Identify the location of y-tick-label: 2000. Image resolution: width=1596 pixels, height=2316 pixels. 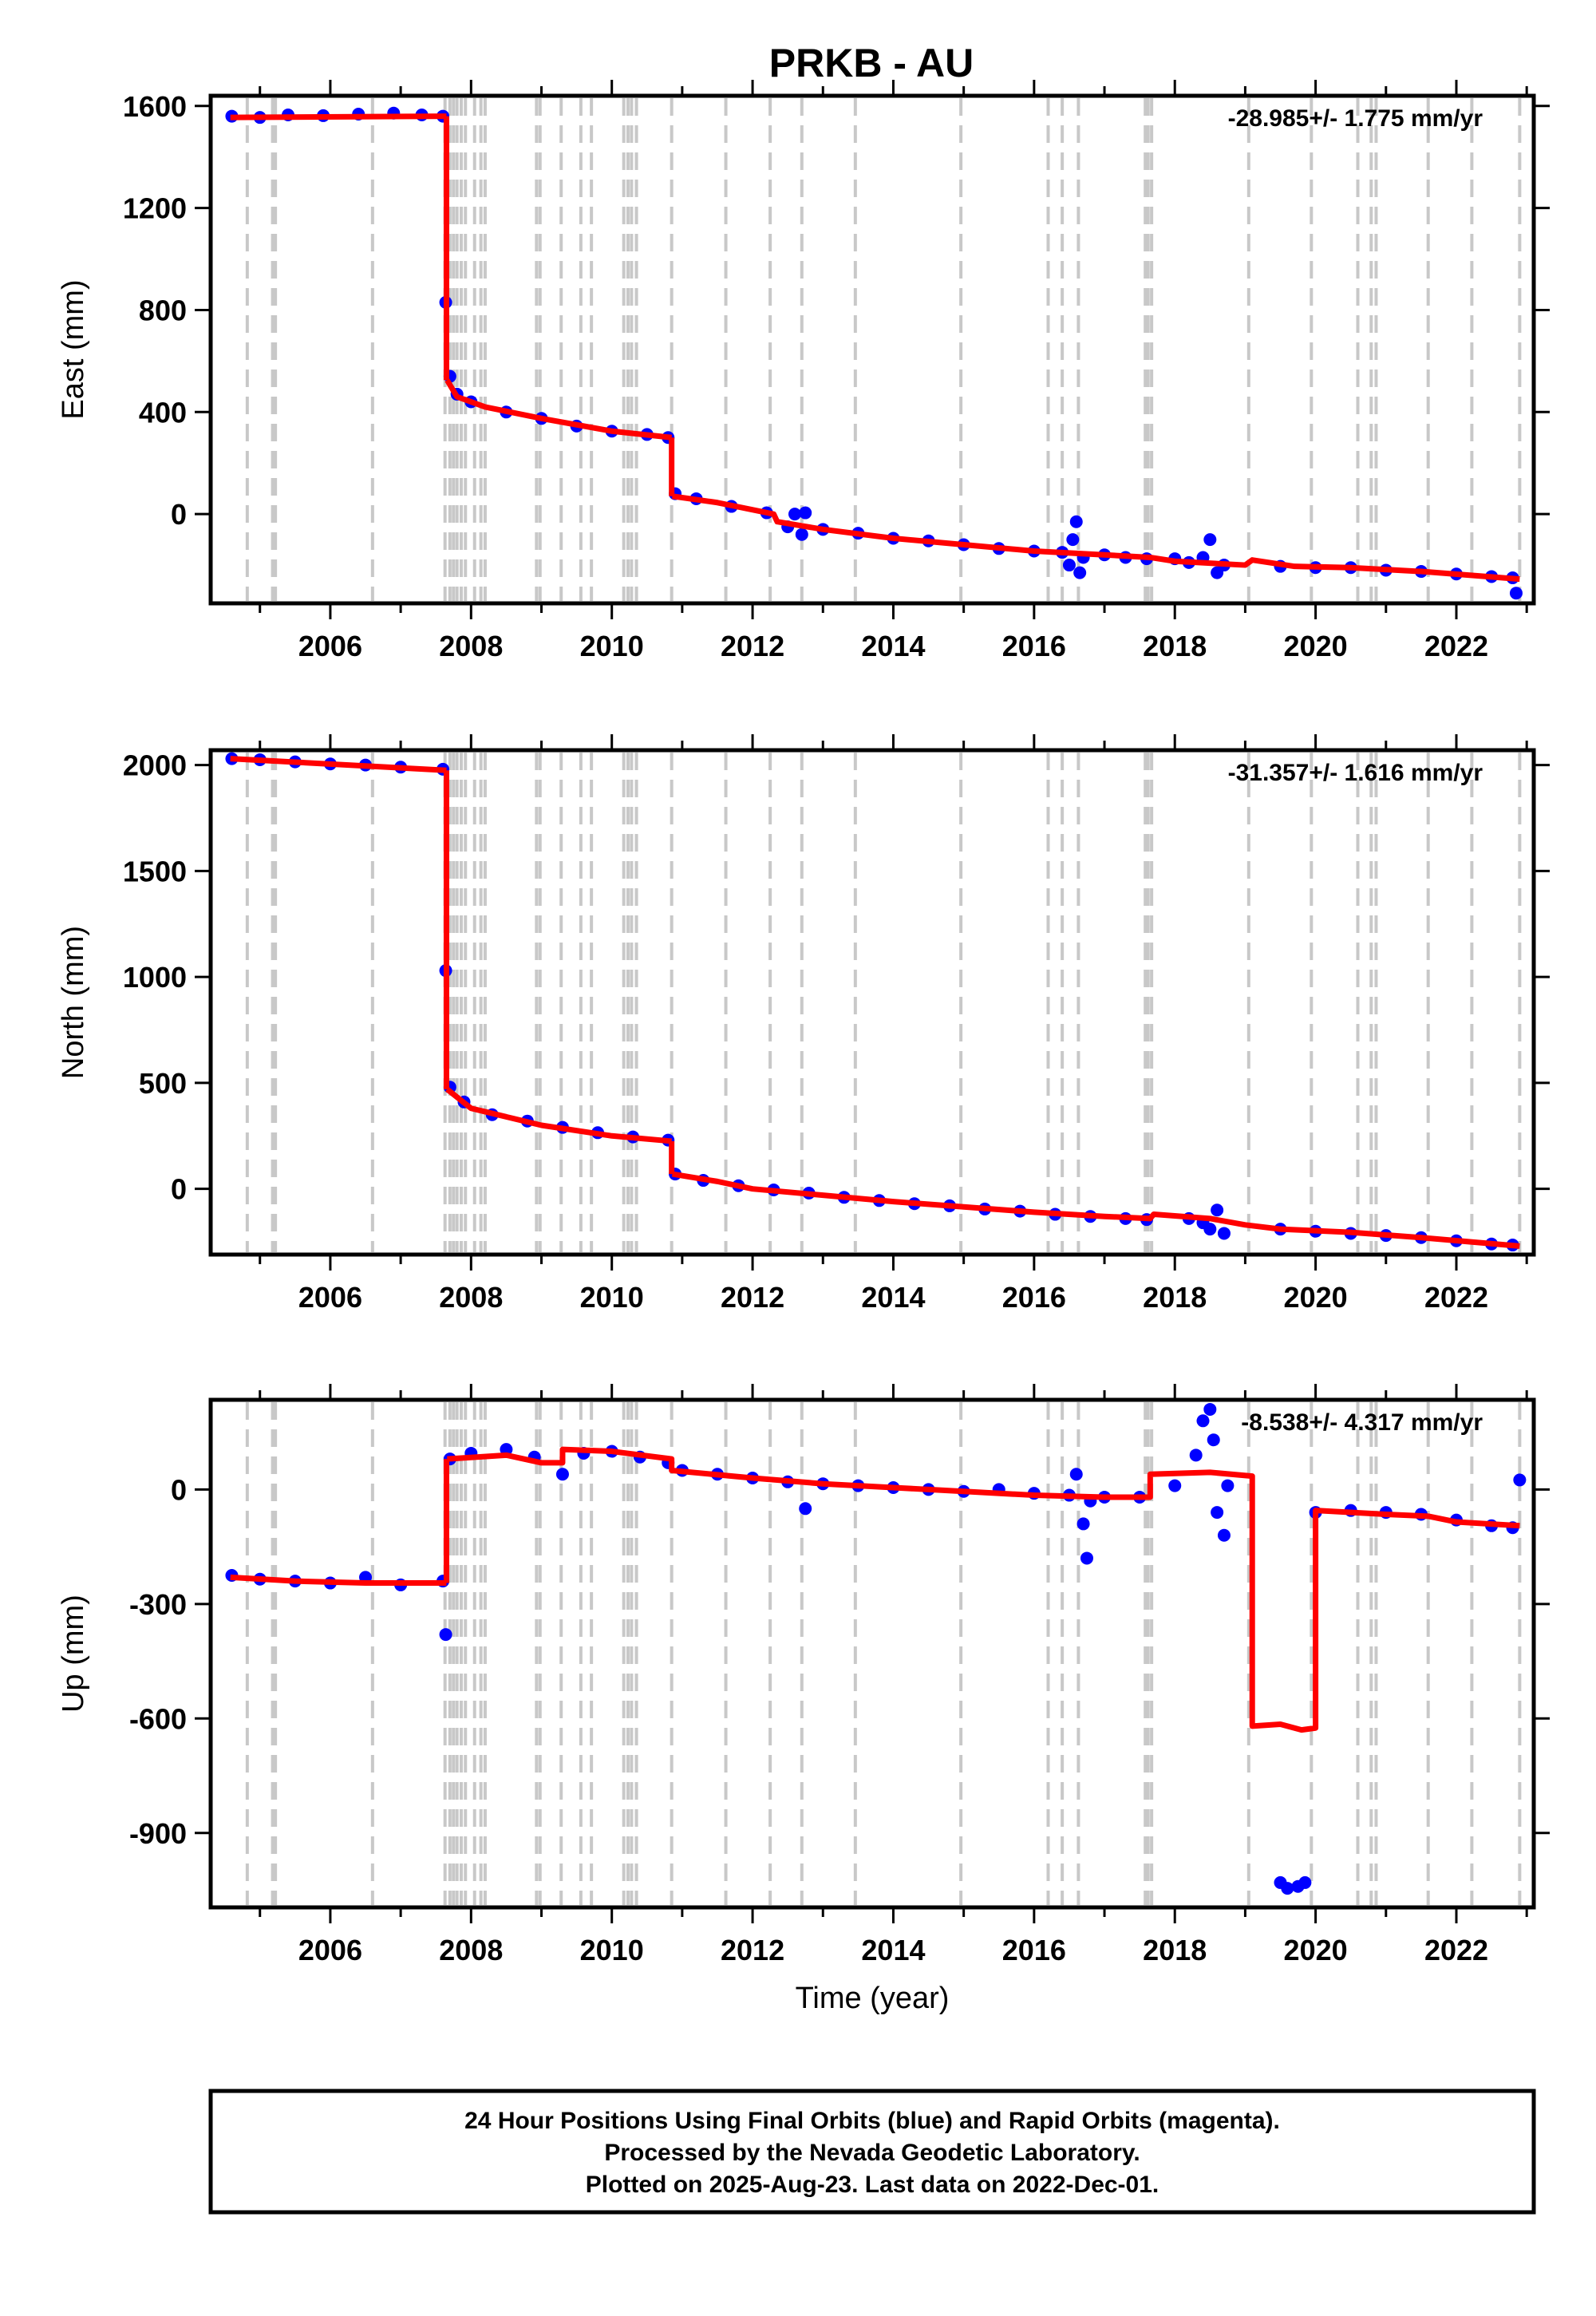
(155, 765).